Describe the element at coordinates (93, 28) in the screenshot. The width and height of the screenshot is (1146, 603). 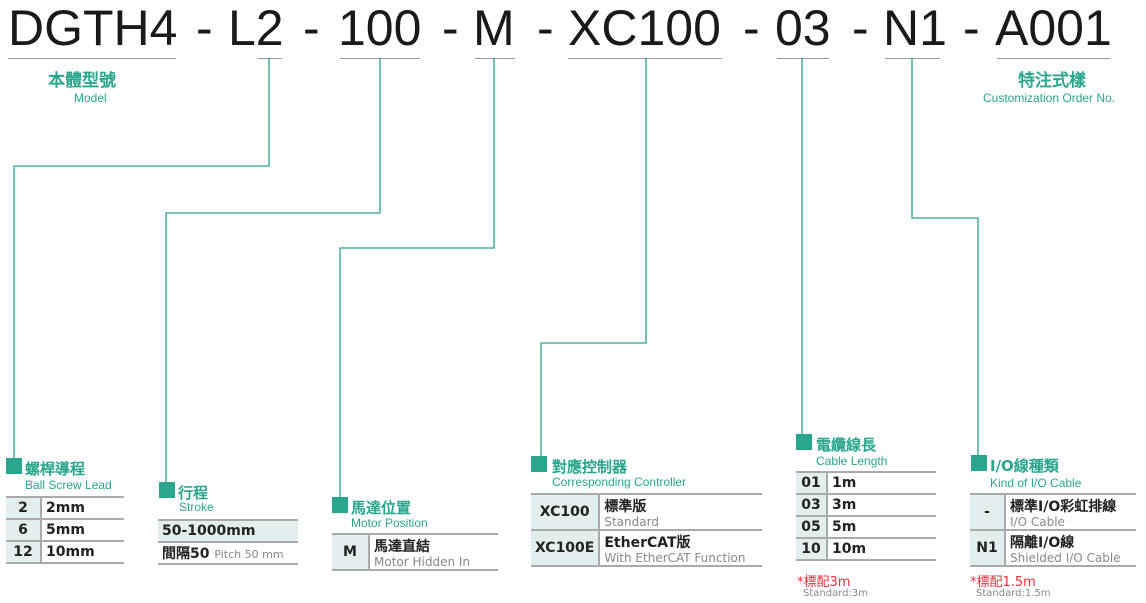
I see `code-model: DGTH4` at that location.